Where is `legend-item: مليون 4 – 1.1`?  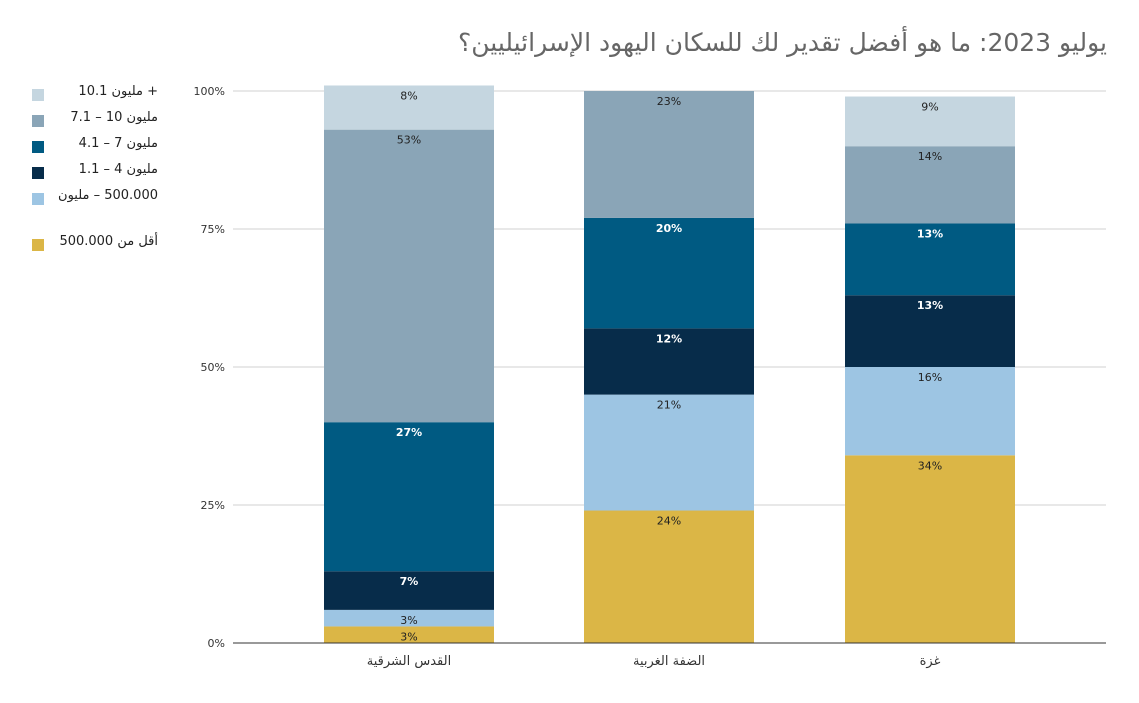 legend-item: مليون 4 – 1.1 is located at coordinates (100, 175).